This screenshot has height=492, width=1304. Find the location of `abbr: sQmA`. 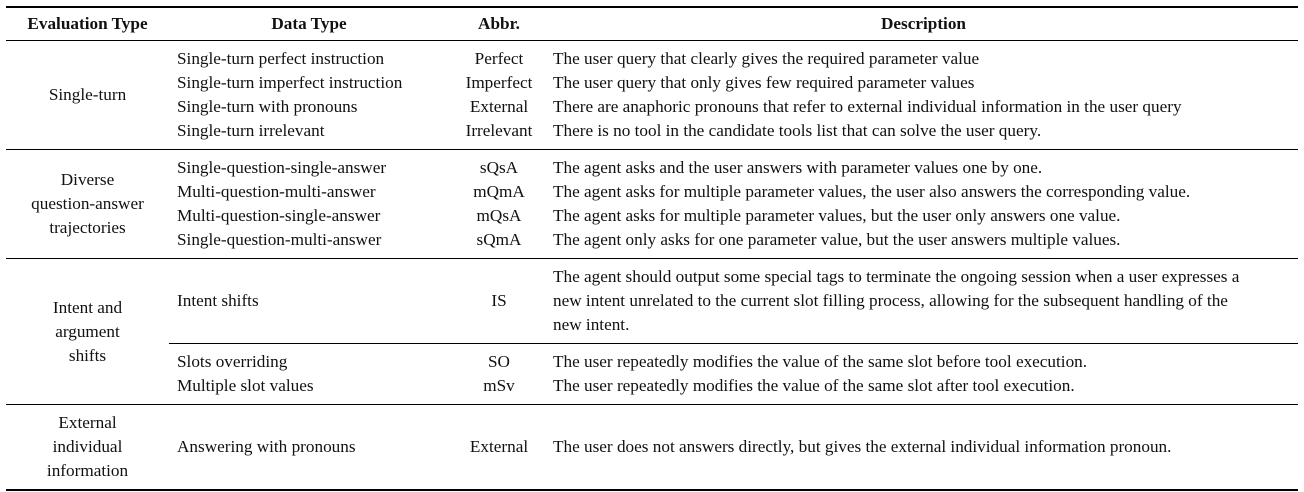

abbr: sQmA is located at coordinates (499, 239).